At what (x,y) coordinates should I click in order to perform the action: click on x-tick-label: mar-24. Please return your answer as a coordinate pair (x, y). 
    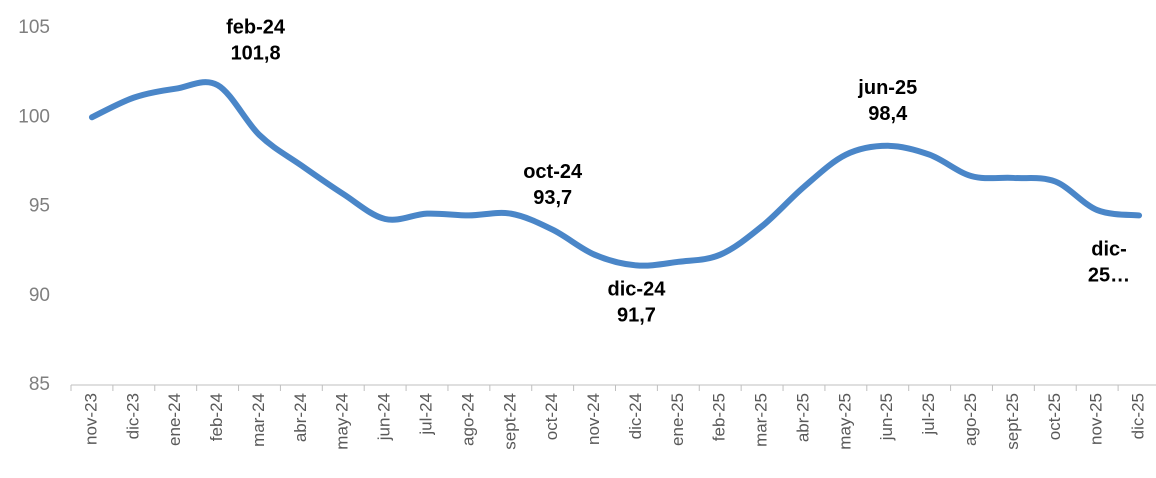
    Looking at the image, I should click on (258, 420).